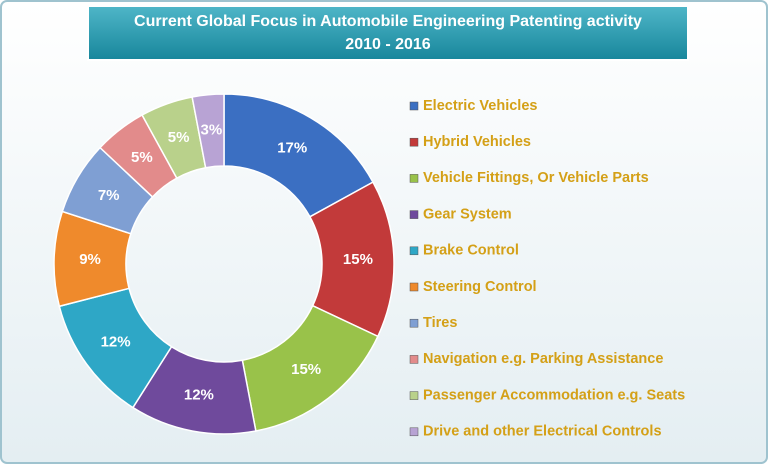  I want to click on legend-label: Navigation e.g. Parking Assistance, so click(543, 359).